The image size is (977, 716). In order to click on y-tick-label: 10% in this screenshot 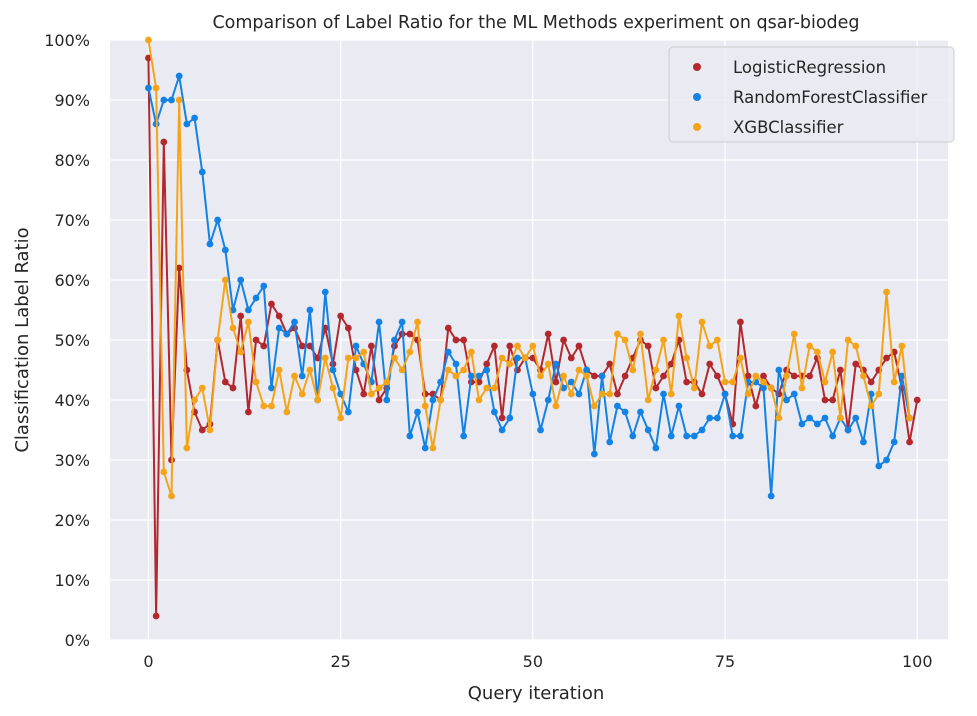, I will do `click(72, 580)`.